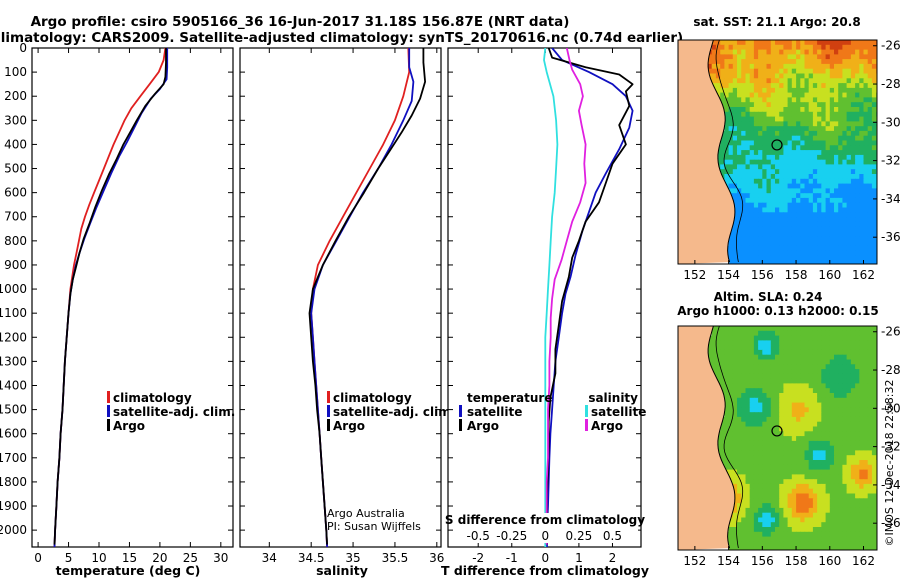  What do you see at coordinates (391, 412) in the screenshot?
I see `salinity-legend: climatology satellite-adj. clim. Argo` at bounding box center [391, 412].